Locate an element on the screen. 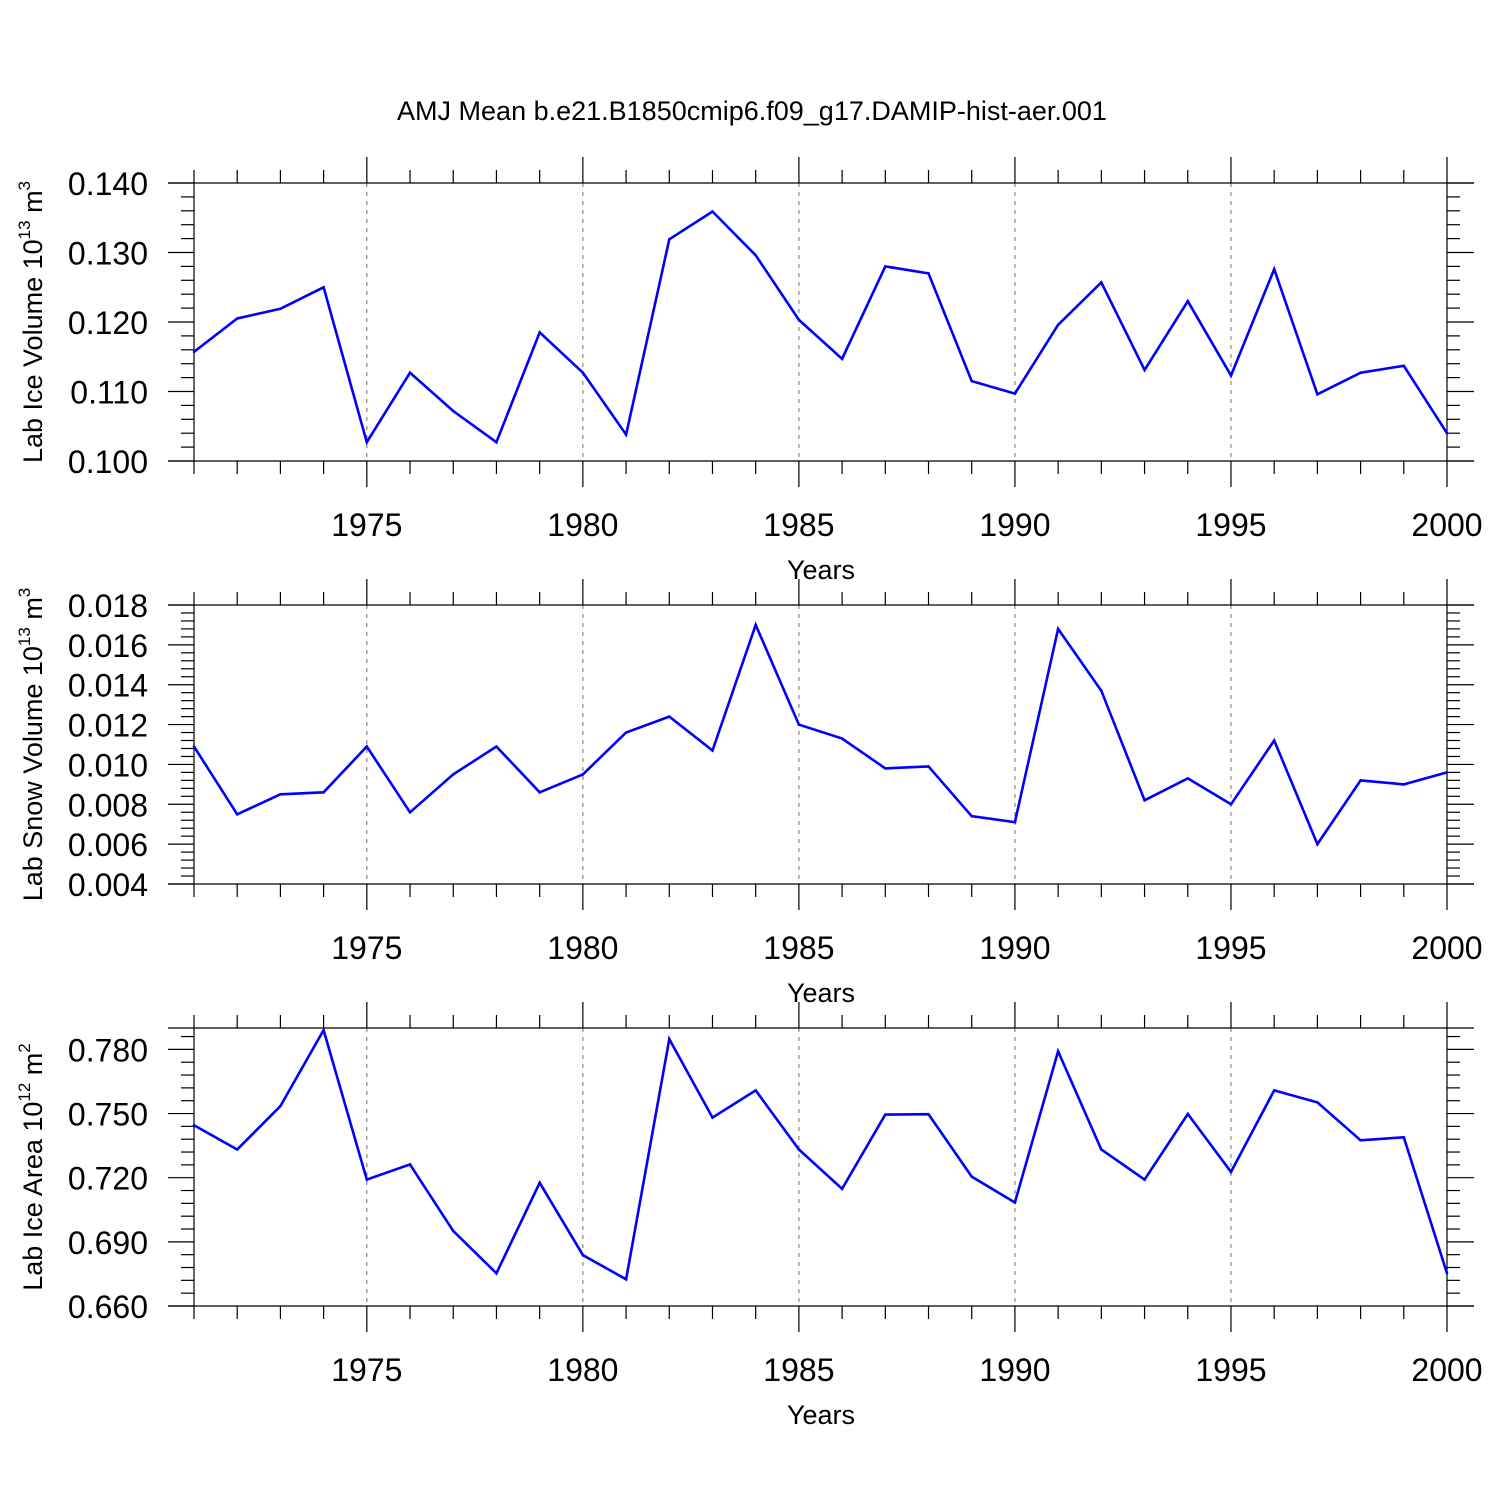  y-axis-label-superscript: 12 is located at coordinates (24, 1092).